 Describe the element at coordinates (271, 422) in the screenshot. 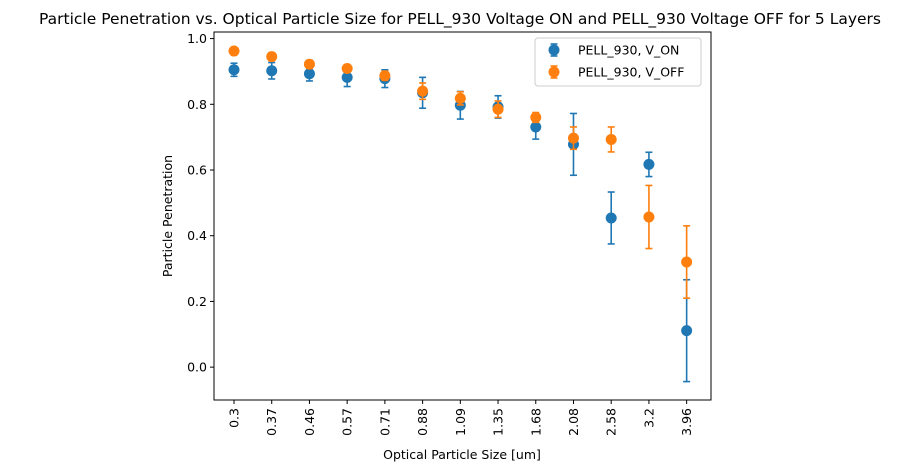

I see `x-tick-label: 0.37` at that location.